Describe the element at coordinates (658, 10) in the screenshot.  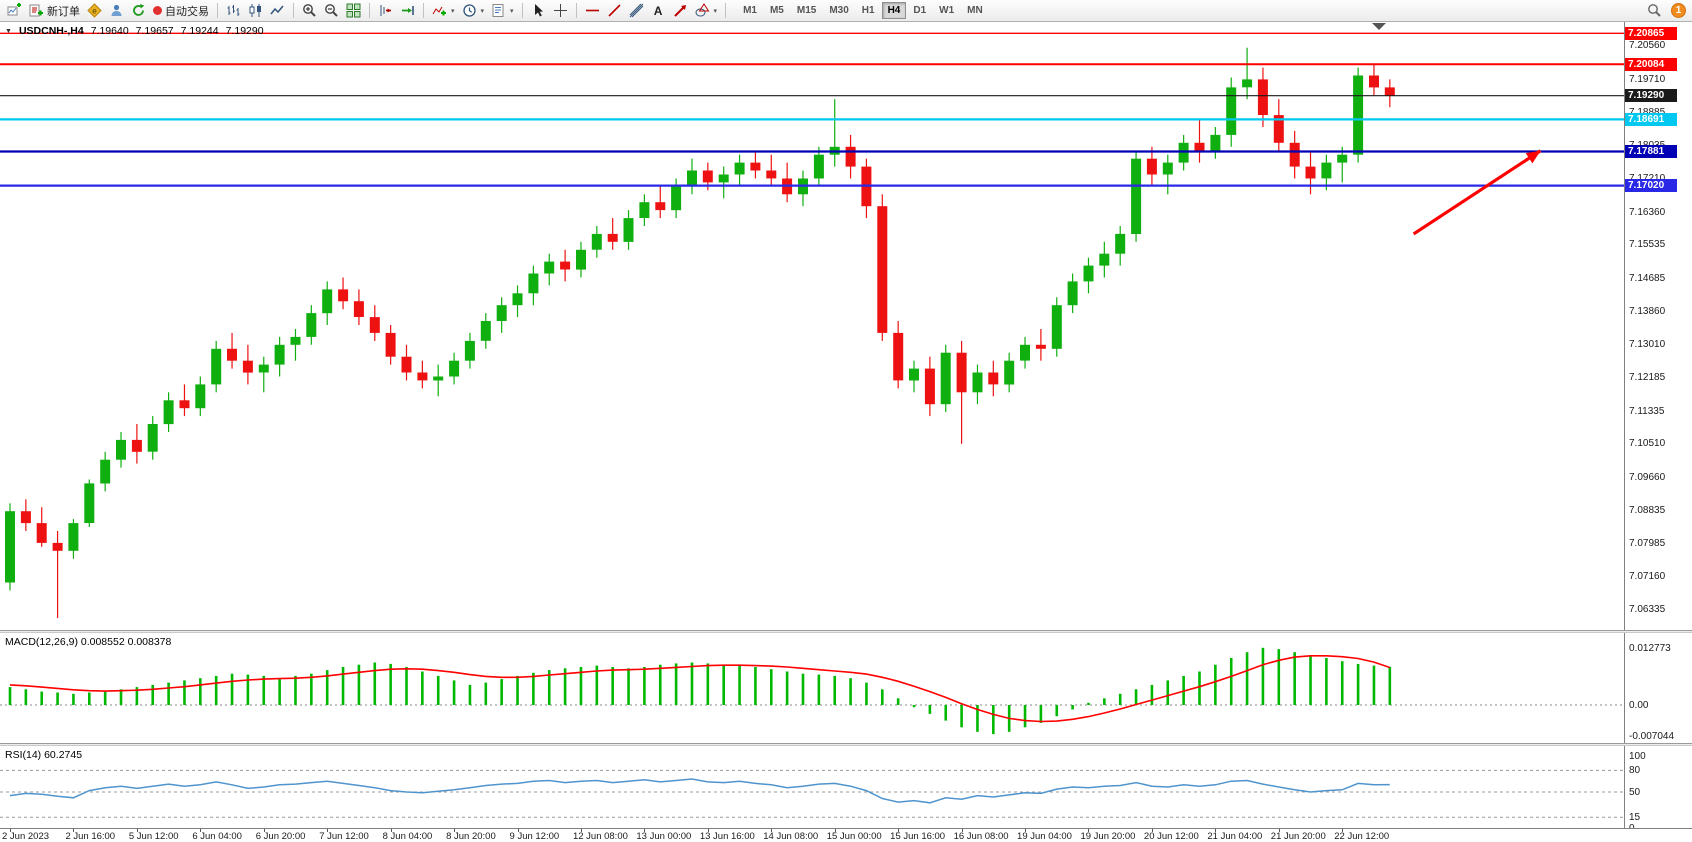
I see `text-tool-icon: A` at that location.